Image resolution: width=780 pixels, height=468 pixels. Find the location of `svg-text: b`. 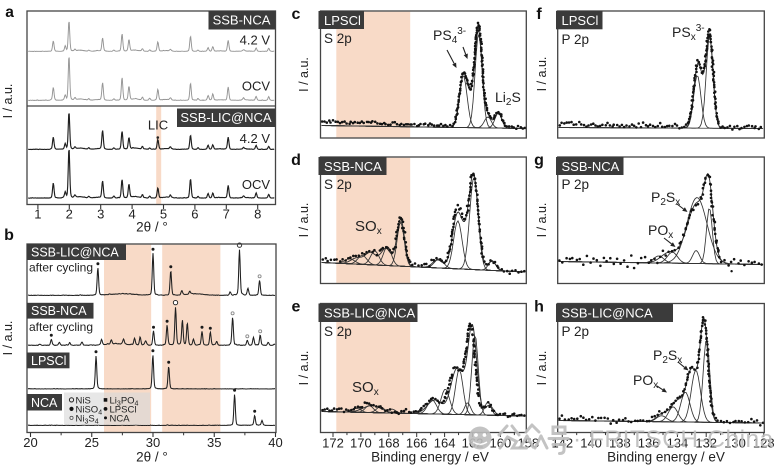

svg-text: b is located at coordinates (9, 235).